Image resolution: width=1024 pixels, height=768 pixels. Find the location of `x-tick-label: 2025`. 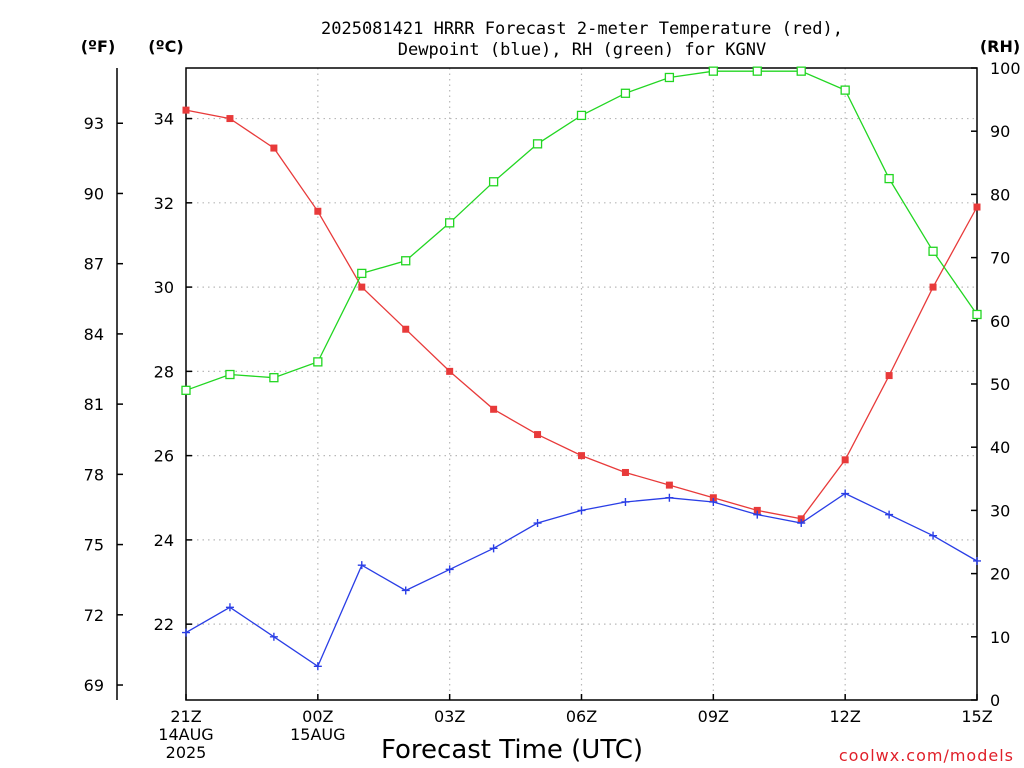

x-tick-label: 2025 is located at coordinates (186, 752).